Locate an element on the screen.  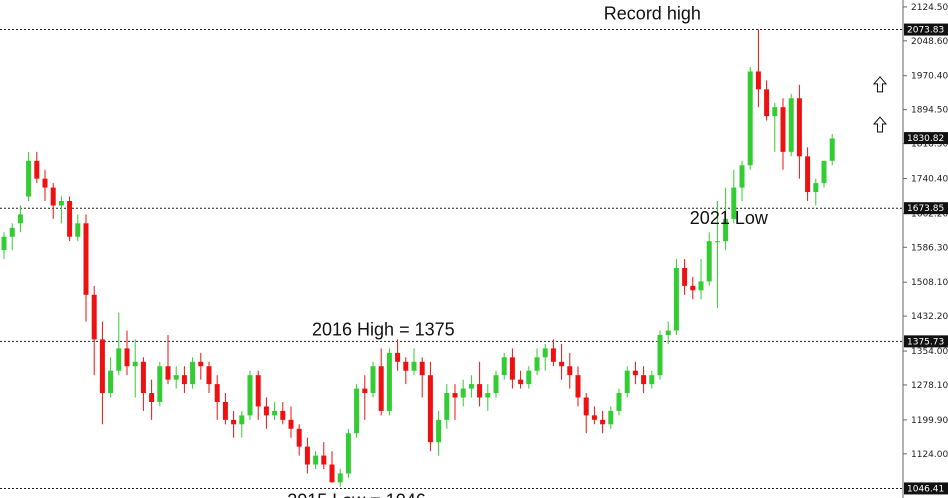
y-tick-label: 1970.40 is located at coordinates (929, 77).